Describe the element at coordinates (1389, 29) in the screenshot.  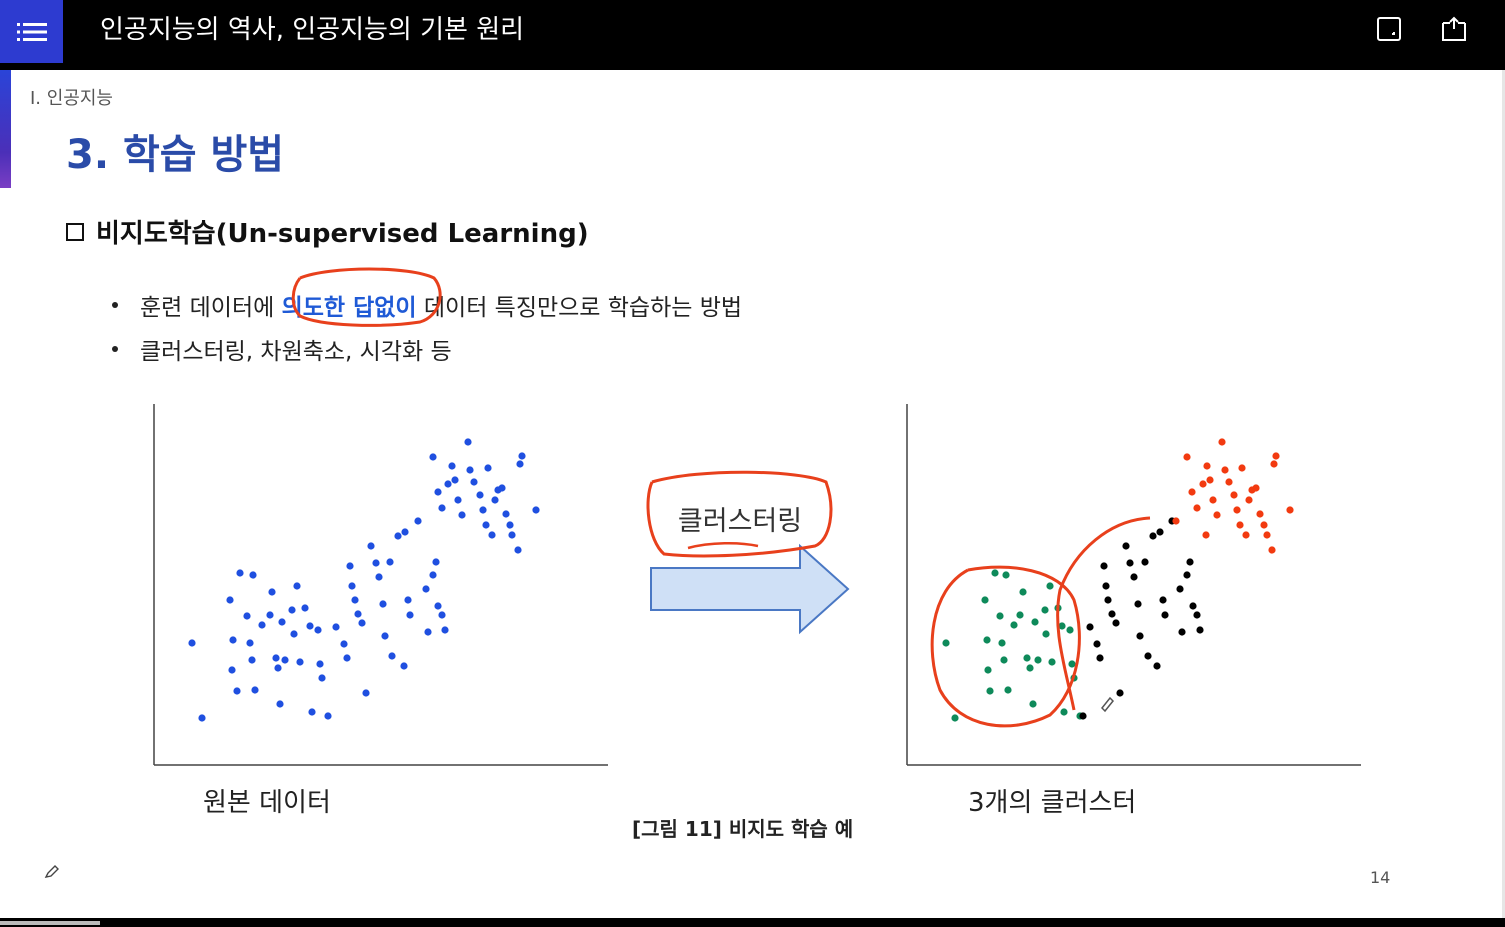
I see `window-icon` at that location.